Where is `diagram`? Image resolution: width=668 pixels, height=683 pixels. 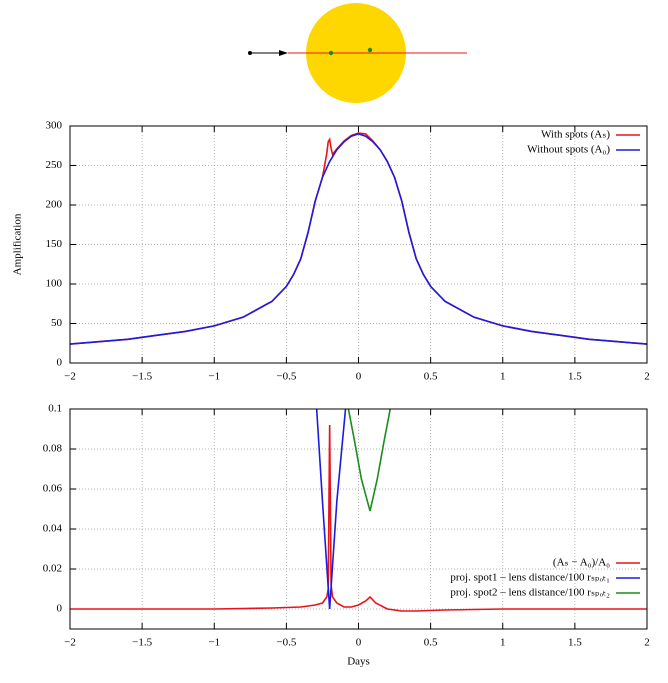
diagram is located at coordinates (357, 53).